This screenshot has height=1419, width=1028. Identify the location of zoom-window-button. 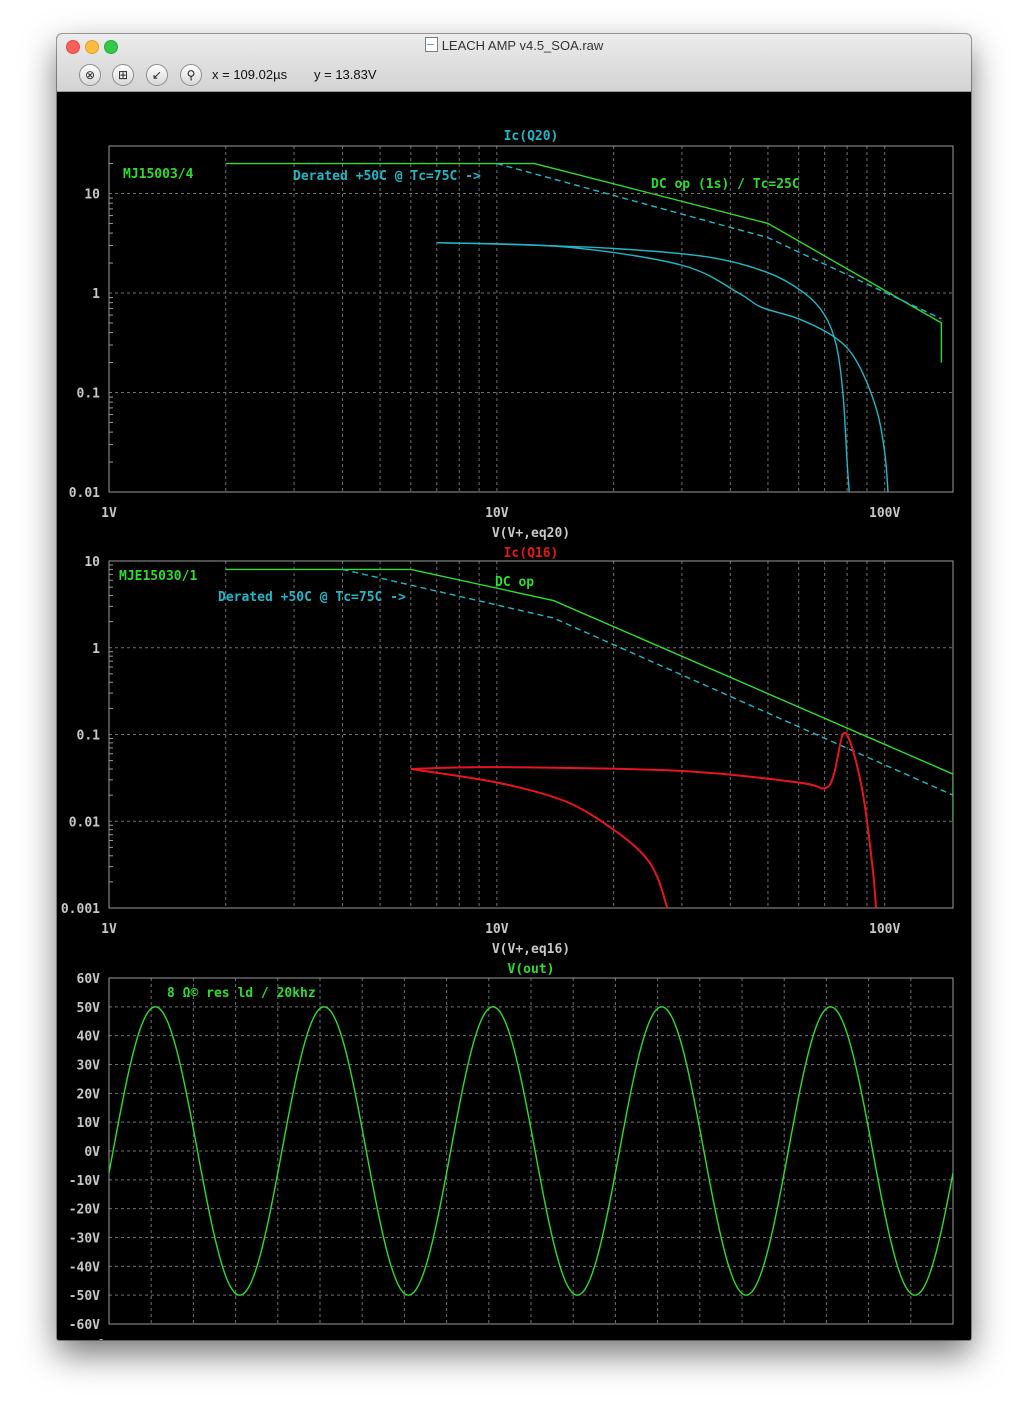
(111, 47).